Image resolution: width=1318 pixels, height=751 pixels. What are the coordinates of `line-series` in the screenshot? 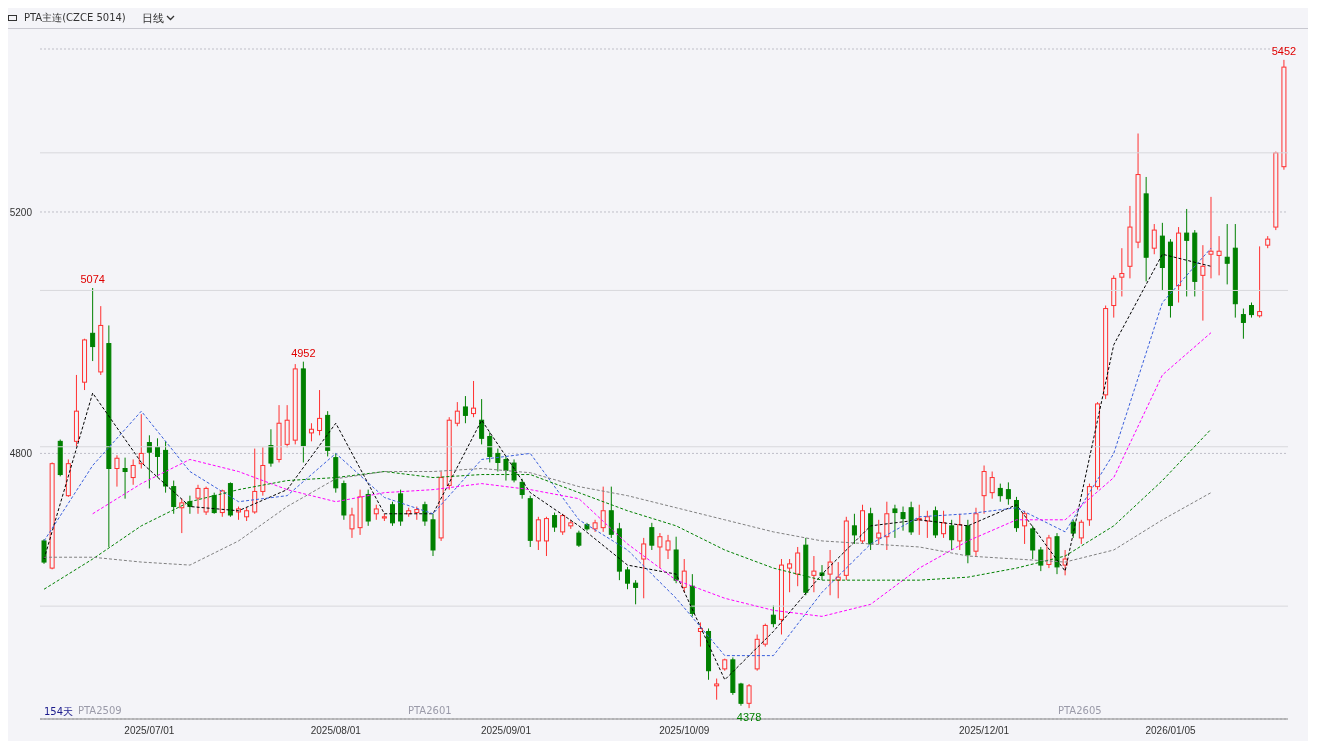 It's located at (627, 517).